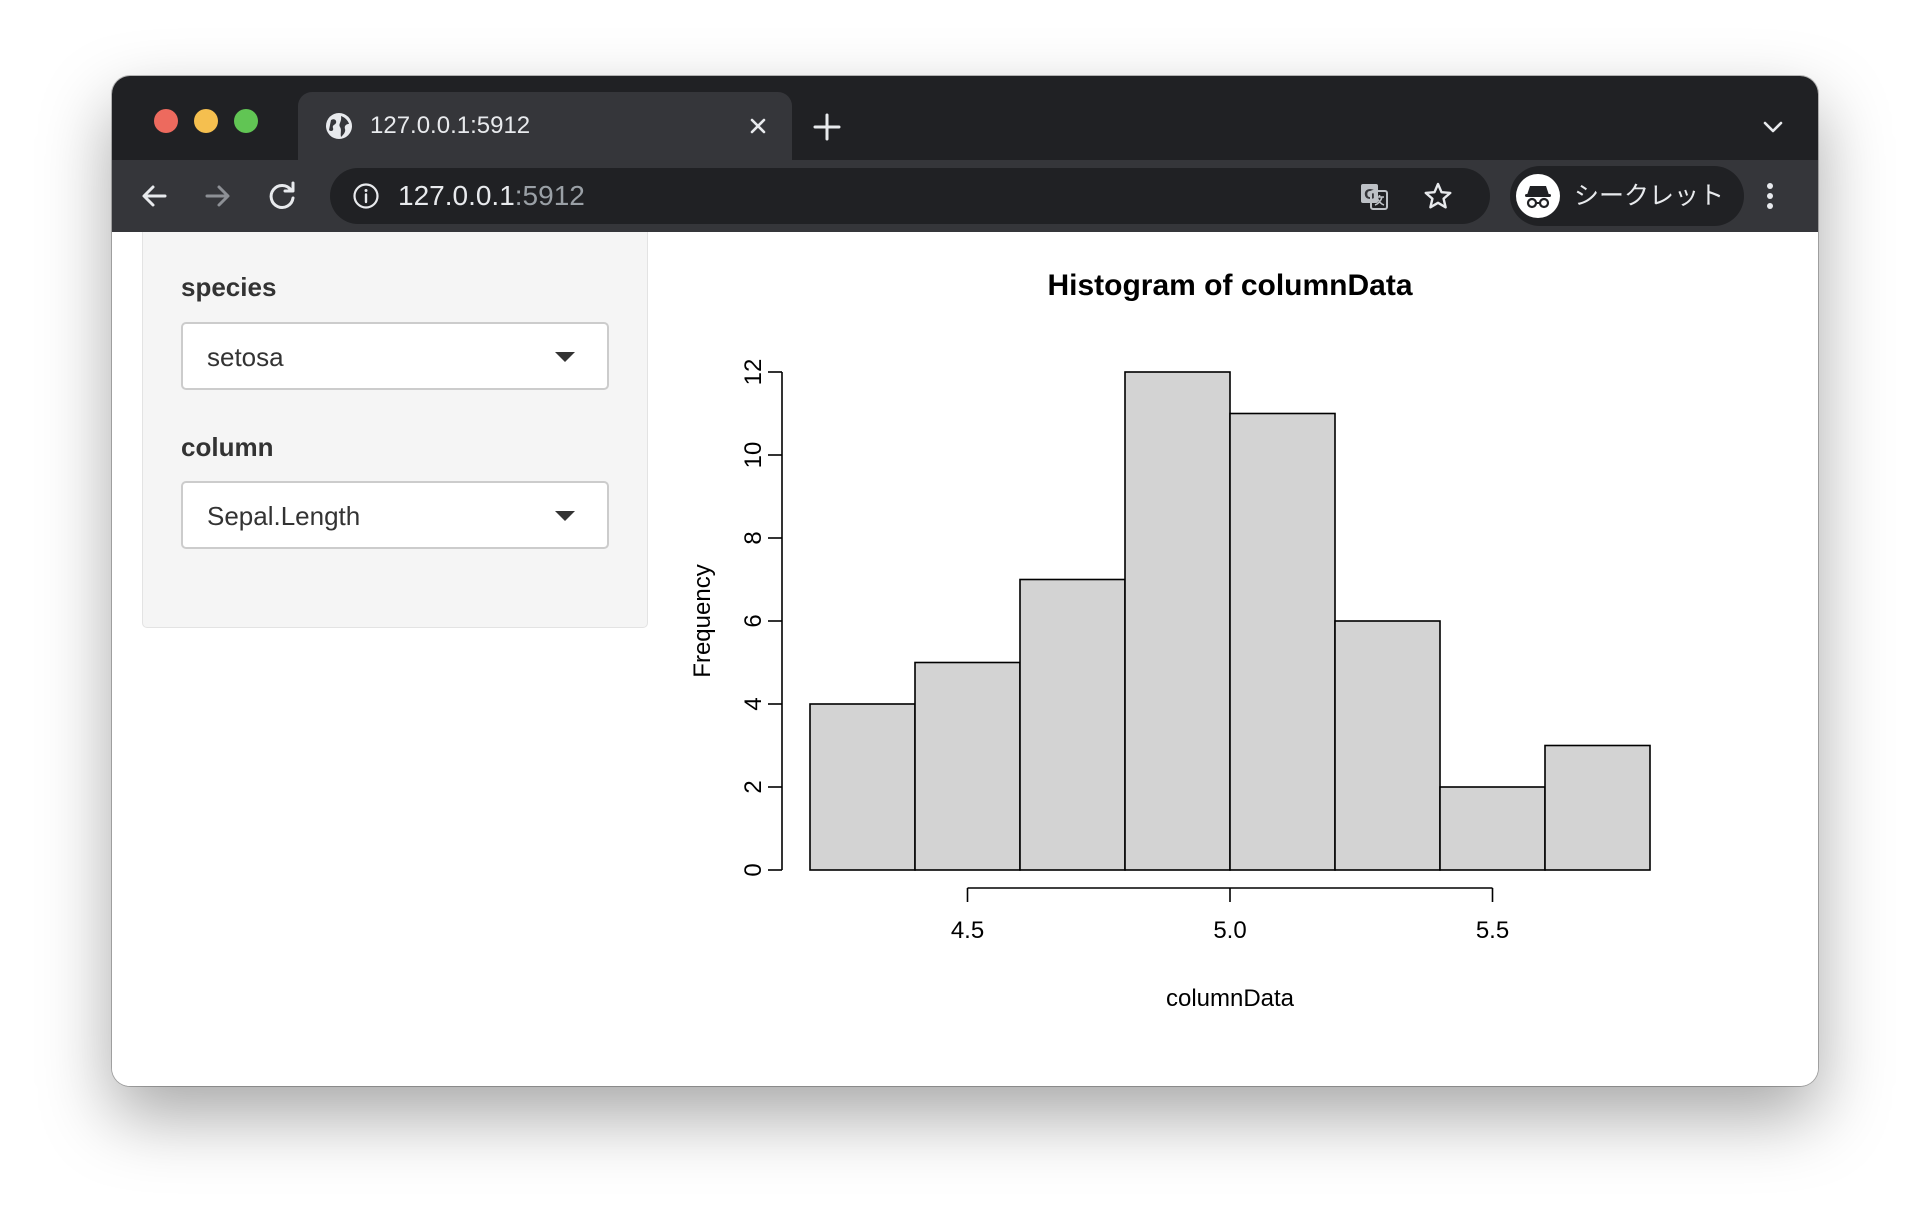 The image size is (1924, 1232). What do you see at coordinates (1438, 196) in the screenshot?
I see `star-icon` at bounding box center [1438, 196].